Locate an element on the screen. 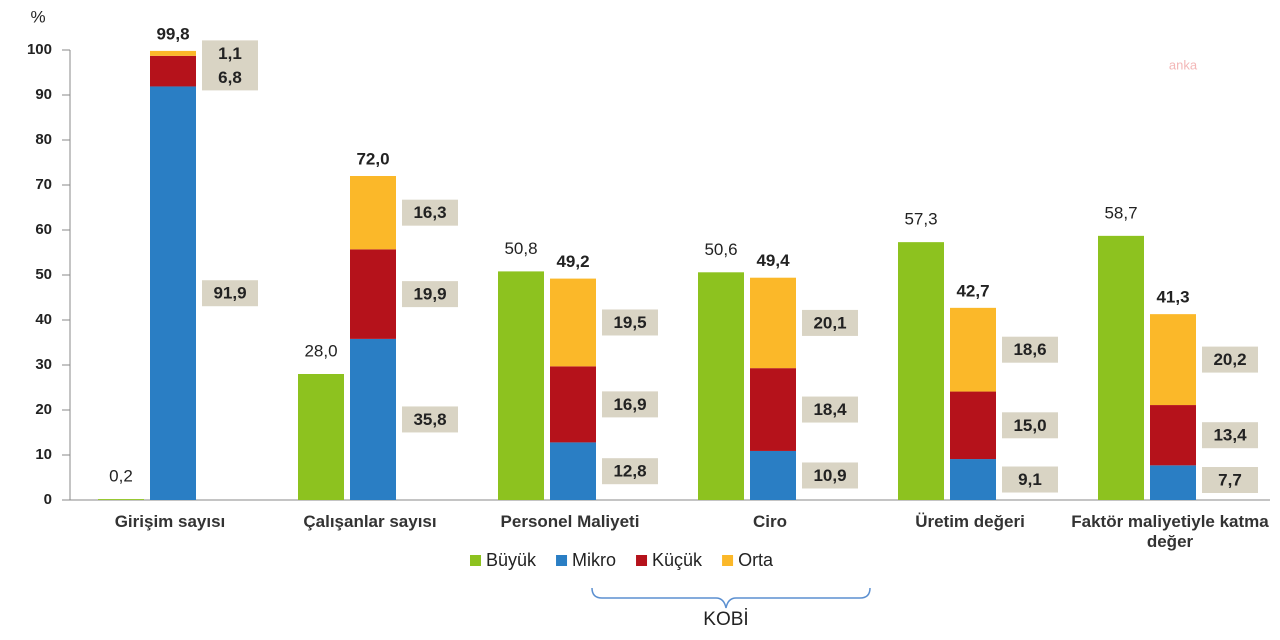 Image resolution: width=1280 pixels, height=640 pixels. value-label: 13,4 is located at coordinates (1230, 435).